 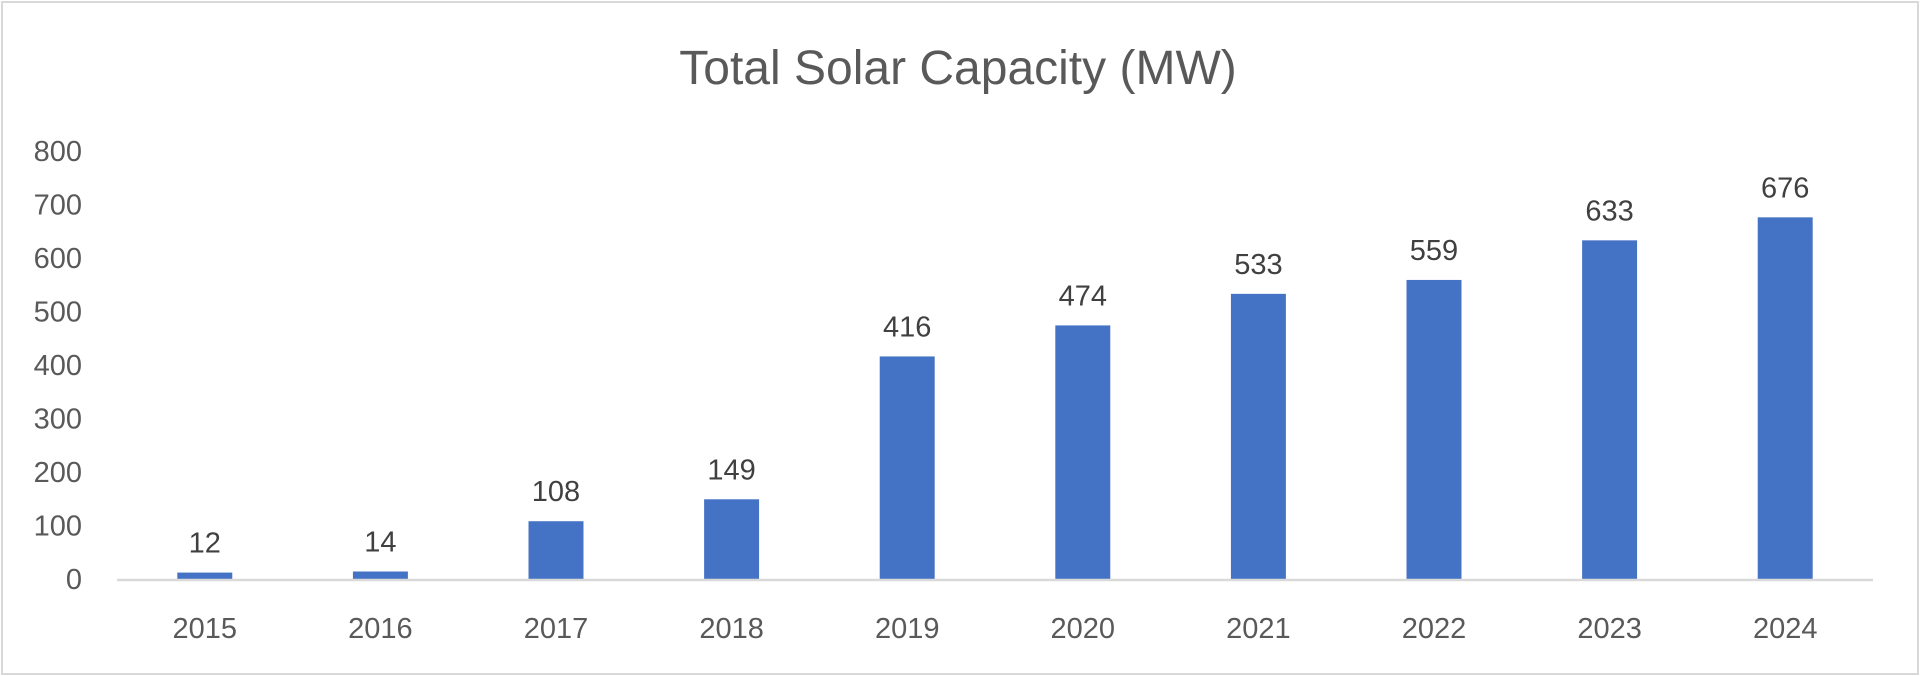 I want to click on data-label-2020: 474, so click(x=1083, y=296).